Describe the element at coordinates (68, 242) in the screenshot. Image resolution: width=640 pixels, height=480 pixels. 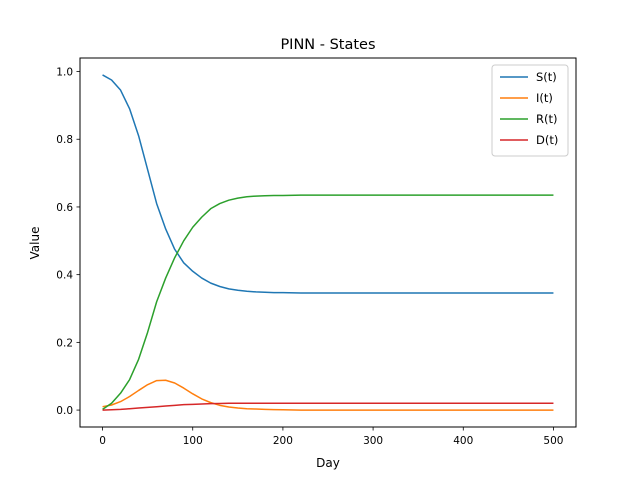
I see `y-axis-ticks: 0.0 0.2 0.4 0.6 0.8 1.0` at that location.